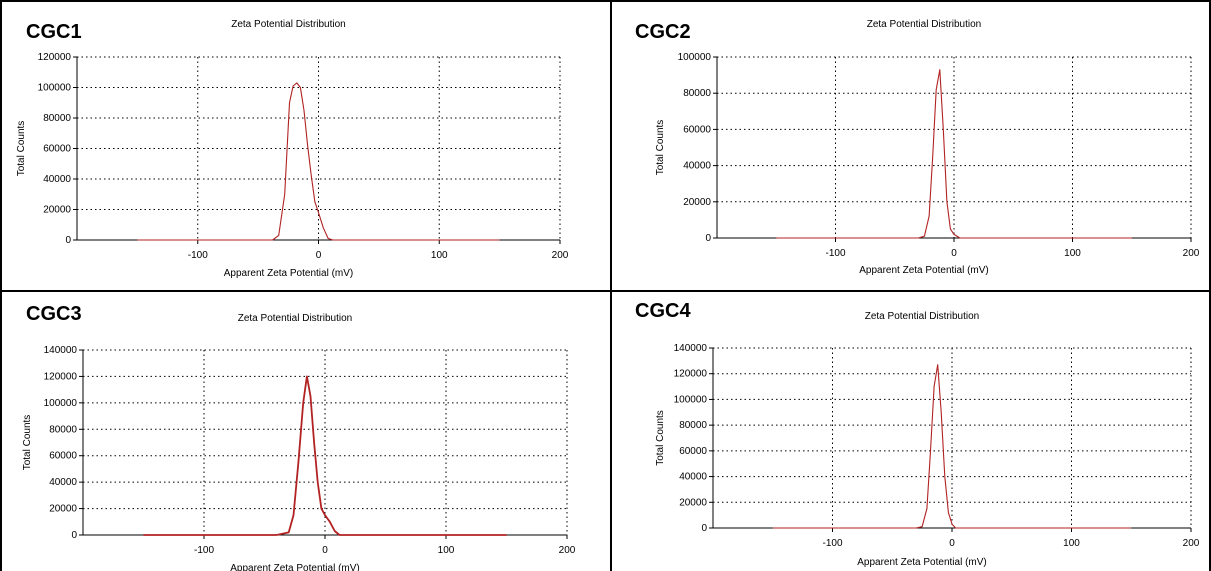 Image resolution: width=1211 pixels, height=571 pixels. I want to click on outer-border-left, so click(1, 285).